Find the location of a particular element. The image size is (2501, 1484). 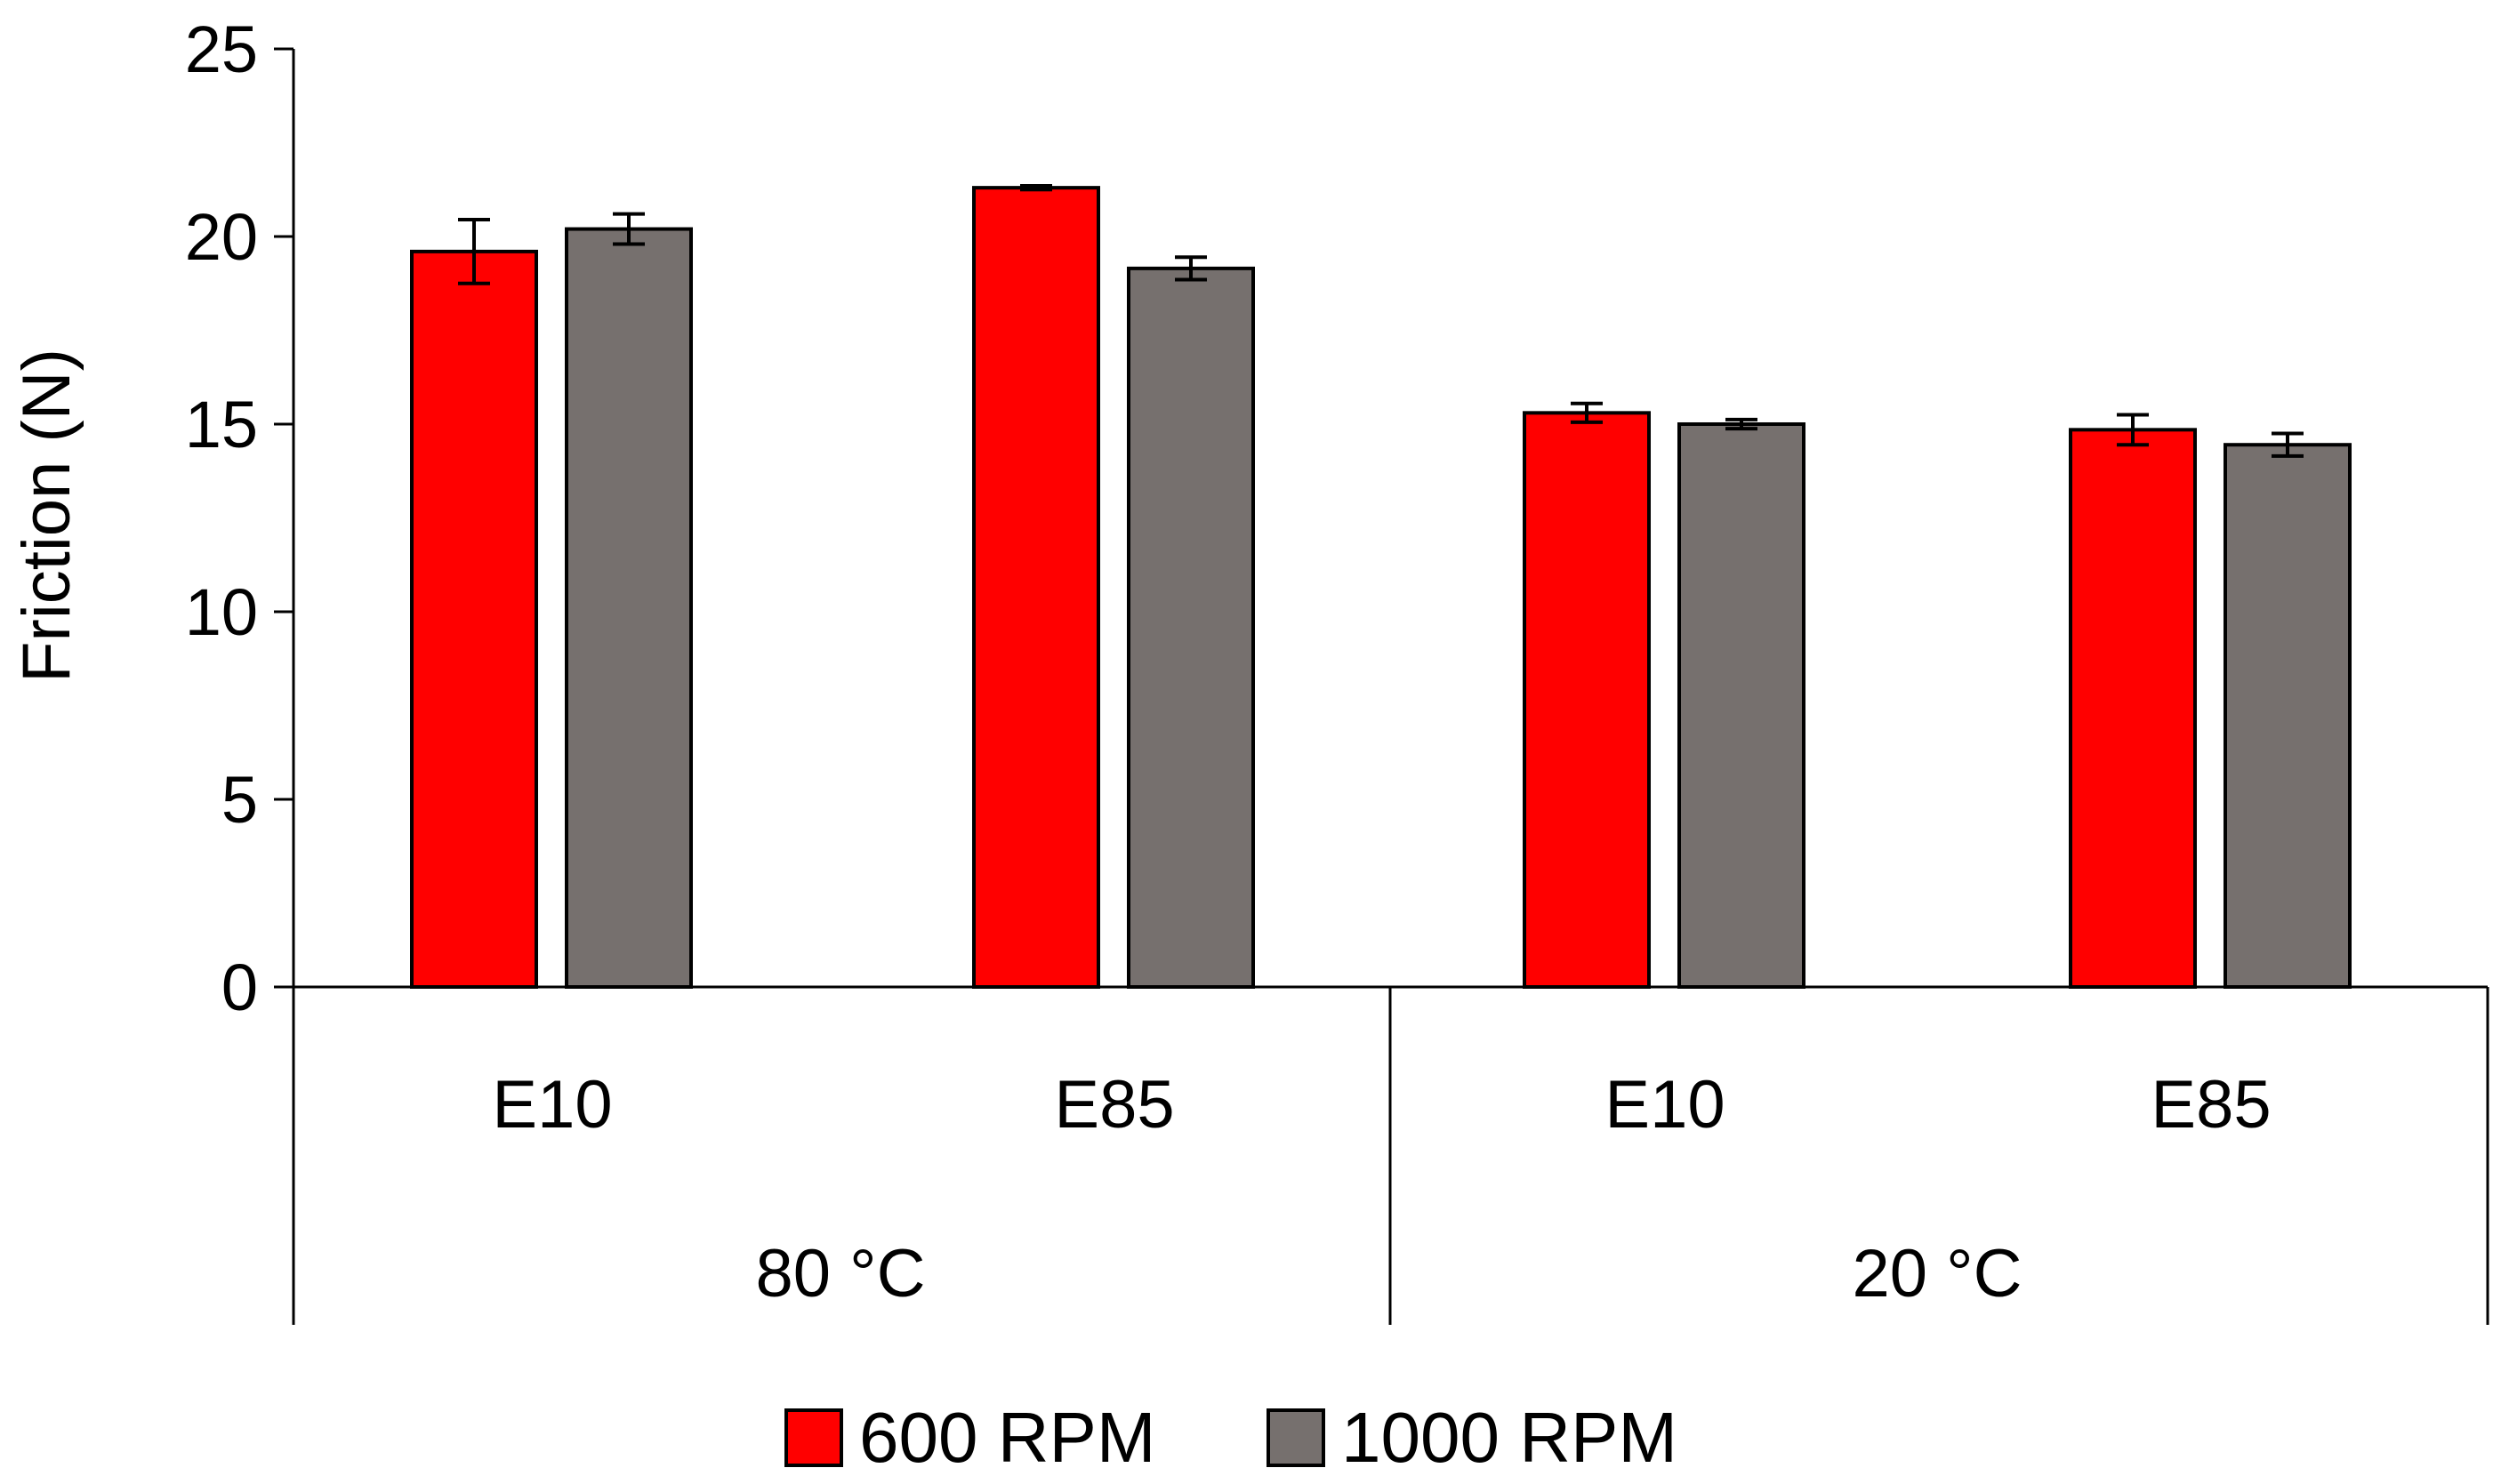

y-axis-ticks: 0 5 10 15 20 25 is located at coordinates (239, 518).